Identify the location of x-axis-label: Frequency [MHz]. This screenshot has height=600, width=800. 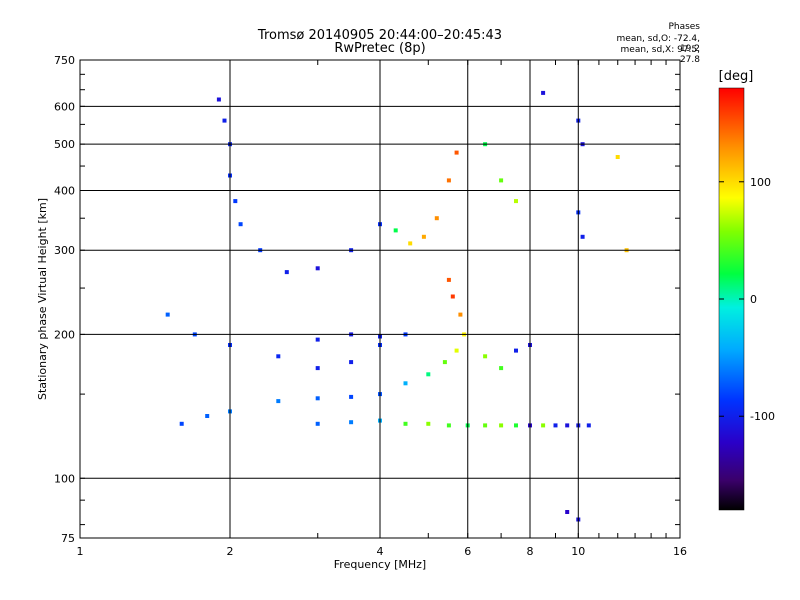
(380, 564).